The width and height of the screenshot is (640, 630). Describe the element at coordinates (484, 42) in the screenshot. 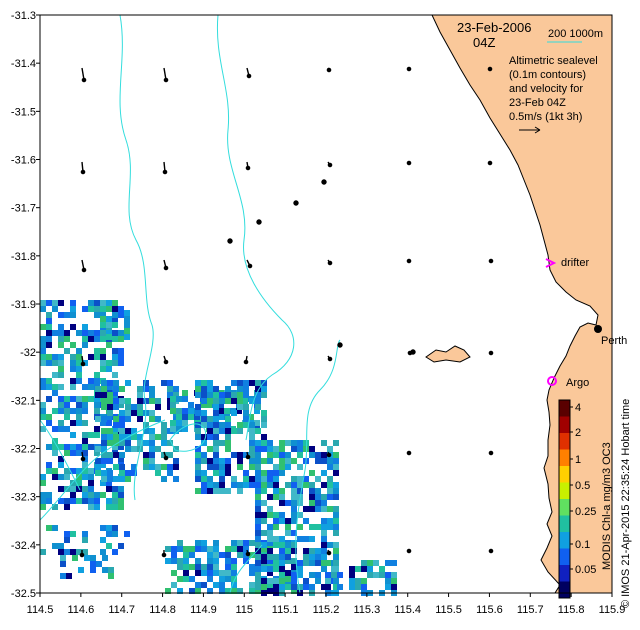

I see `time-label: 04Z` at that location.